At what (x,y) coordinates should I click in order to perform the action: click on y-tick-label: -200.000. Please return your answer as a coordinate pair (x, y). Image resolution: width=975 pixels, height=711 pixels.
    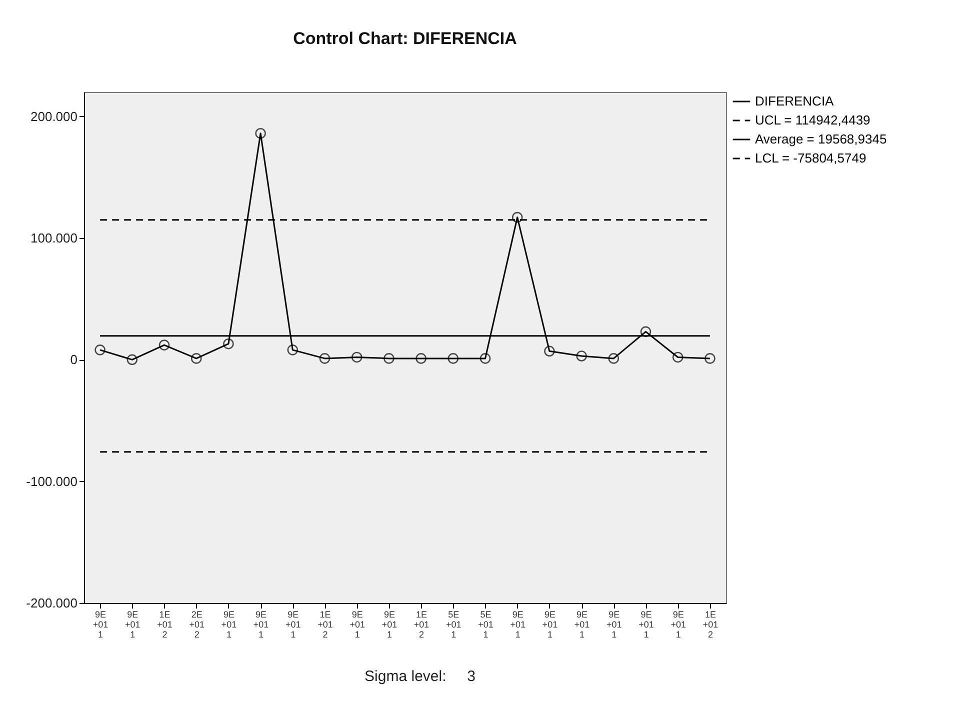
    Looking at the image, I should click on (52, 603).